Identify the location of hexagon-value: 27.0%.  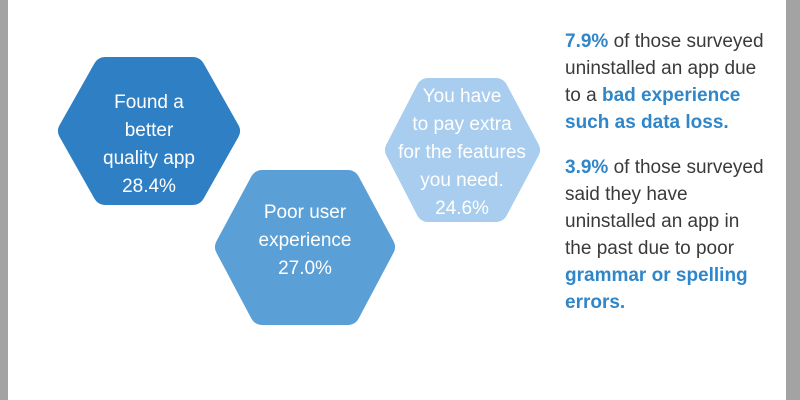
(305, 268).